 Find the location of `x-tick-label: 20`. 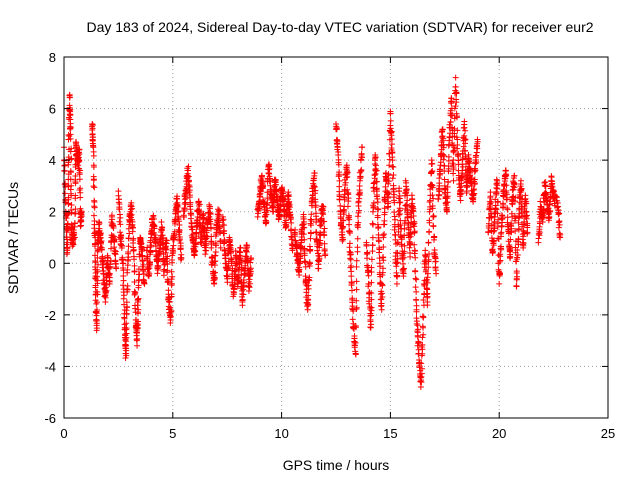

x-tick-label: 20 is located at coordinates (499, 433).